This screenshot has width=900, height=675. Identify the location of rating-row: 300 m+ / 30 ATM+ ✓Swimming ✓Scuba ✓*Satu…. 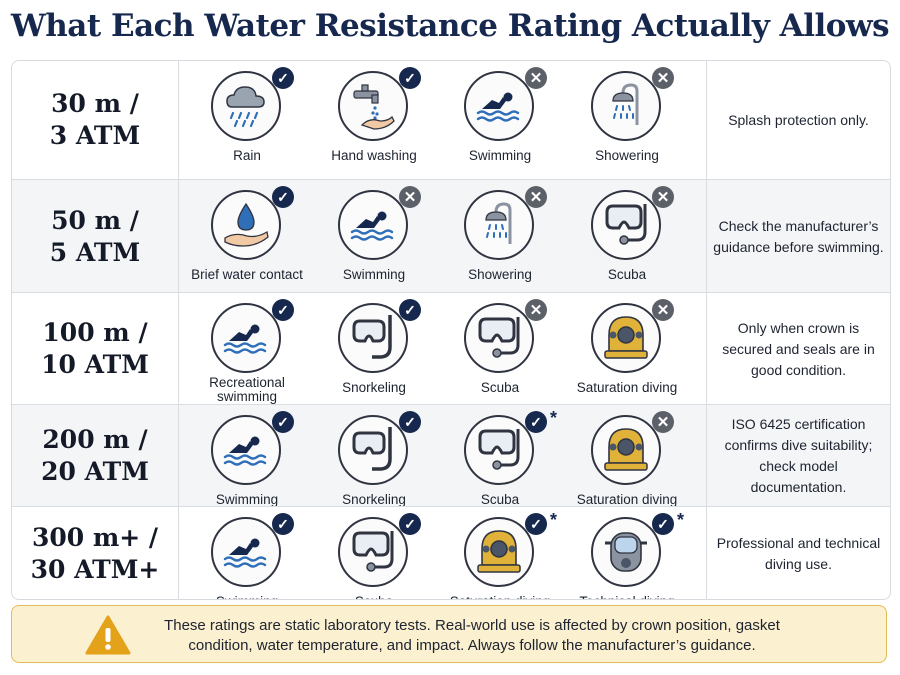
(451, 553).